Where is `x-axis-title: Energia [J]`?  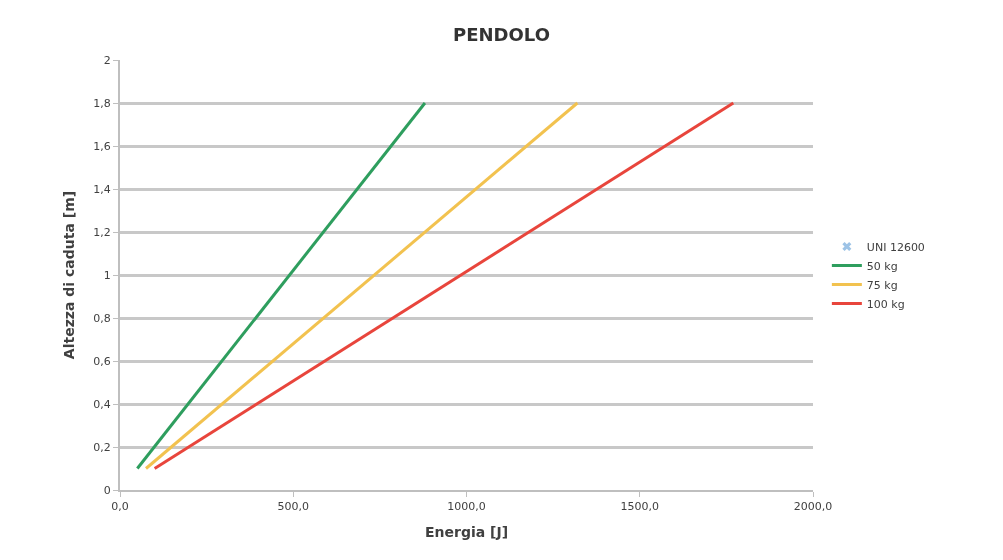
x-axis-title: Energia [J] is located at coordinates (466, 532).